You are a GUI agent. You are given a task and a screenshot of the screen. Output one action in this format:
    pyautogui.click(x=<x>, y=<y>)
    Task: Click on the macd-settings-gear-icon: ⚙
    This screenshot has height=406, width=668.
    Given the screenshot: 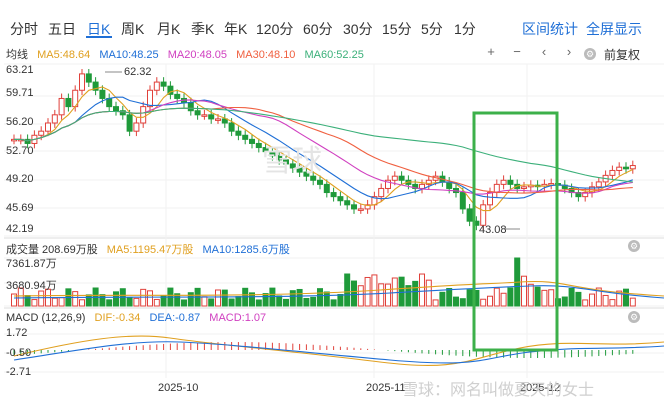 What is the action you would take?
    pyautogui.click(x=634, y=317)
    